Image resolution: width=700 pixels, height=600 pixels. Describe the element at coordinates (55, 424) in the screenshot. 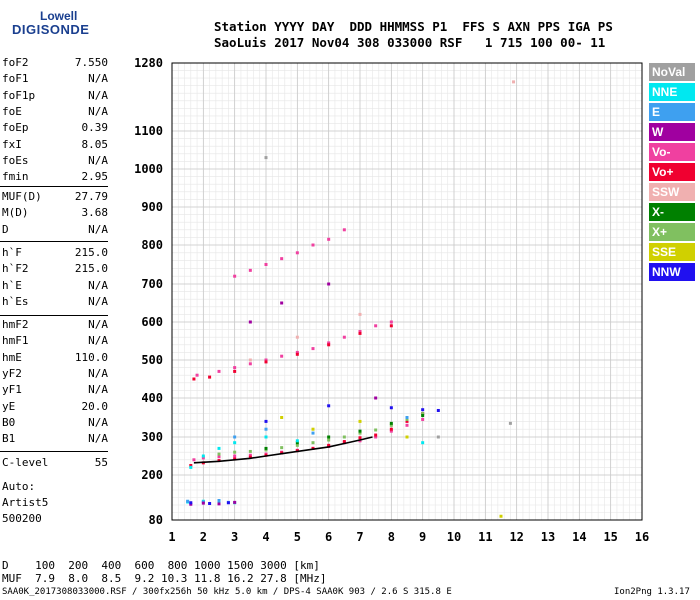

I see `param-row-b0: B0 N/A` at that location.